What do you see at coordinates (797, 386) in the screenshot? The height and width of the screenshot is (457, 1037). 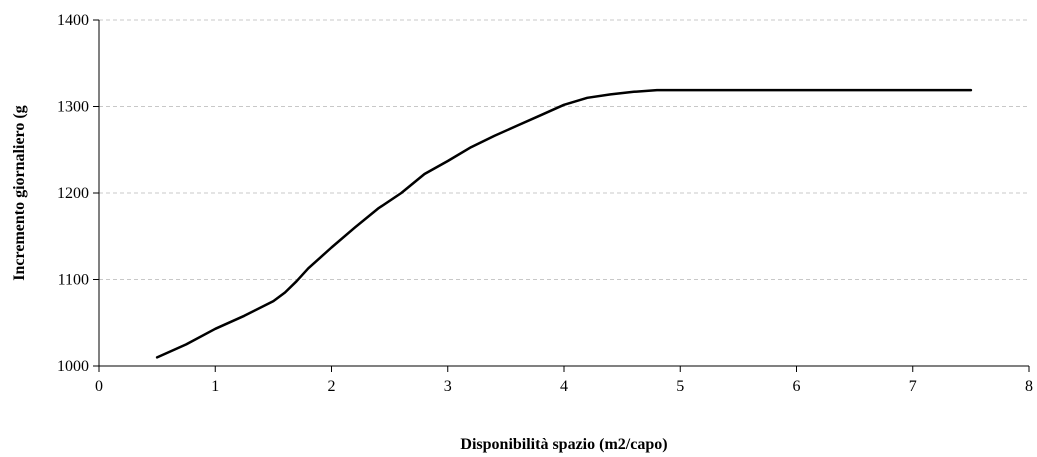 I see `x-tick-label: 6` at bounding box center [797, 386].